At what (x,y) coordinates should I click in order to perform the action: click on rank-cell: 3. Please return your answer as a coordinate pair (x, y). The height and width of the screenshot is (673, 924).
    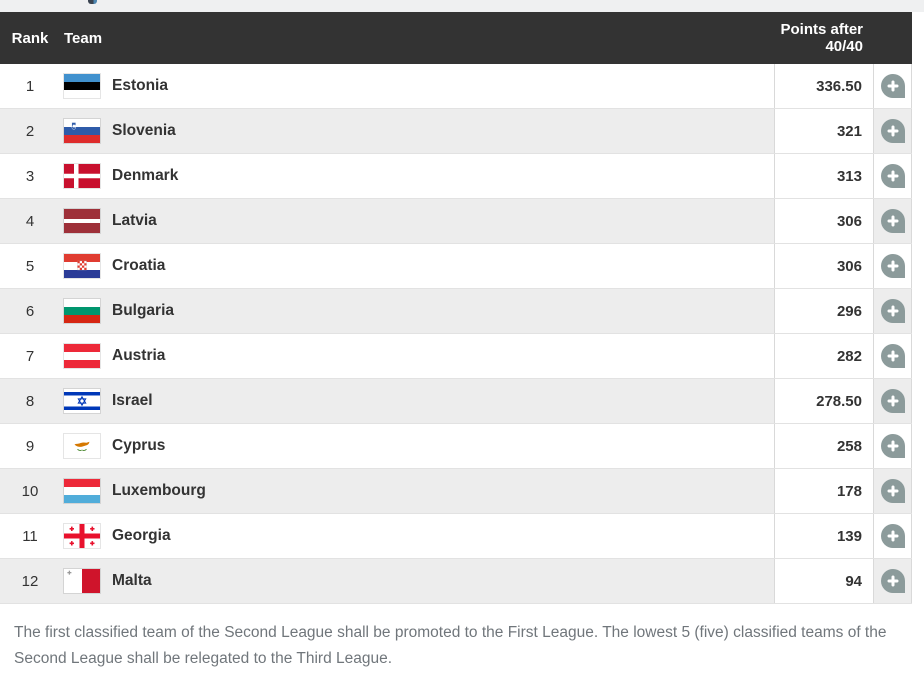
    Looking at the image, I should click on (30, 176).